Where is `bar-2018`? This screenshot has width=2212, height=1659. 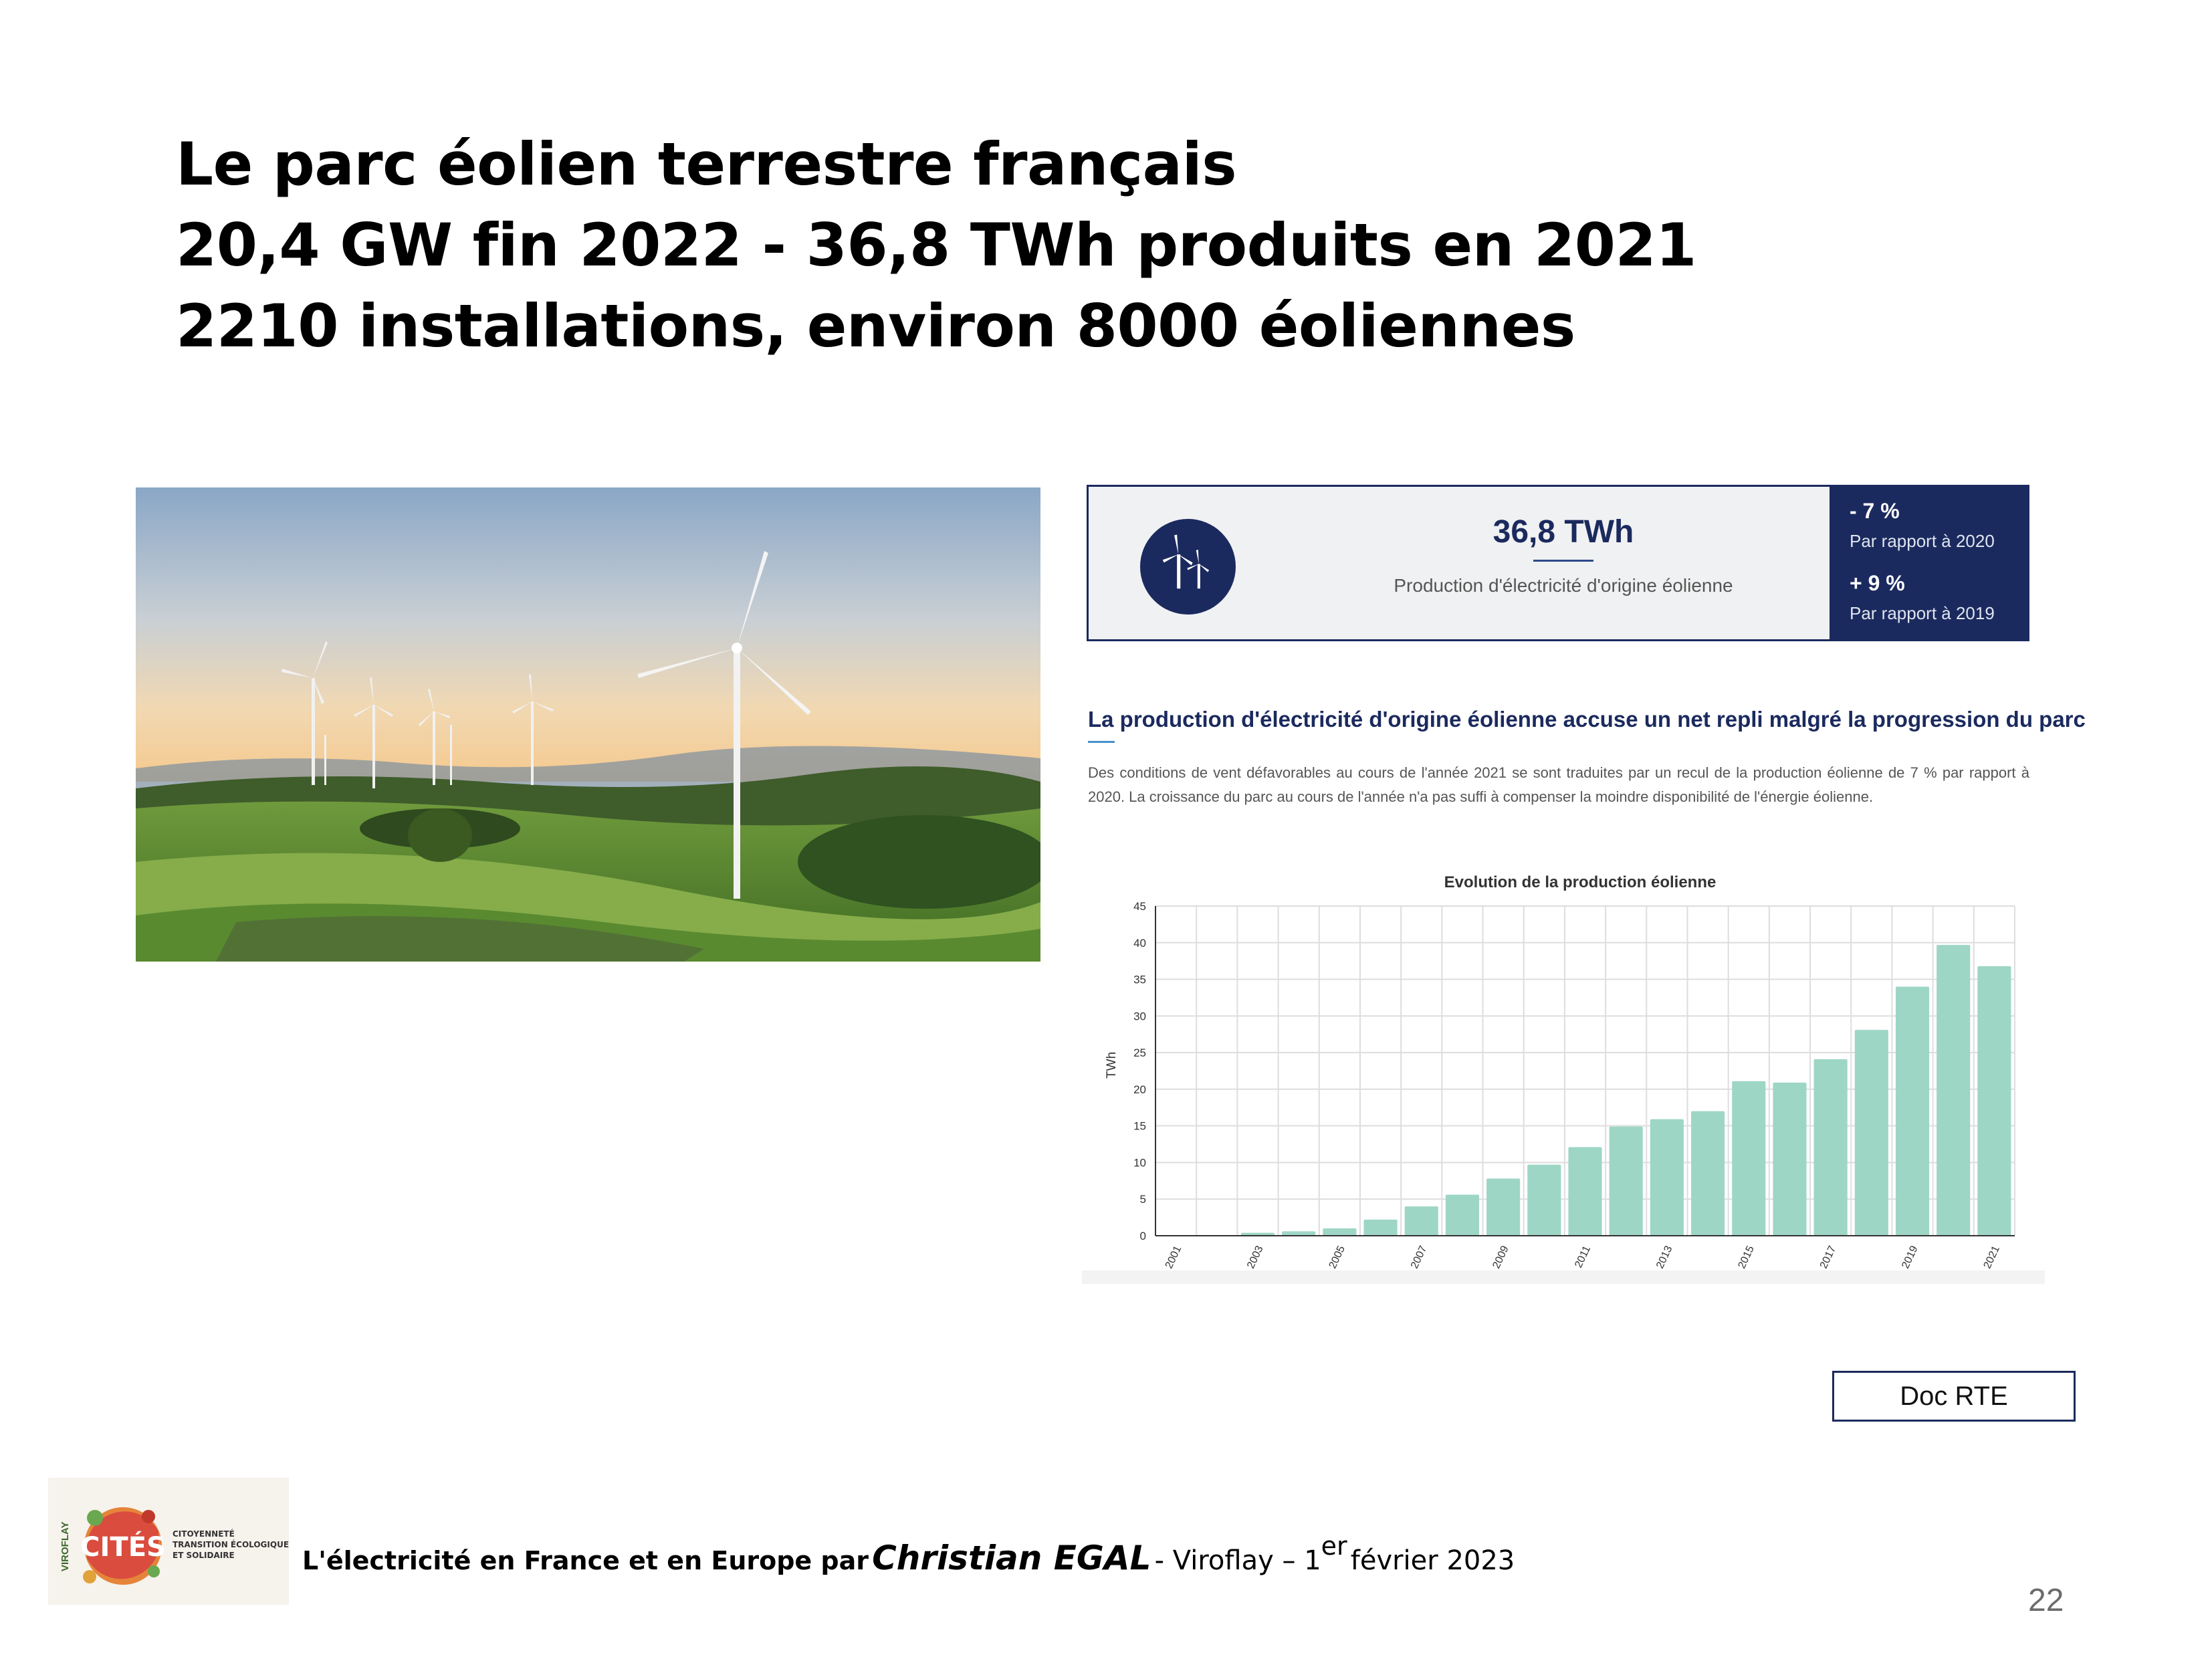 bar-2018 is located at coordinates (1871, 1133).